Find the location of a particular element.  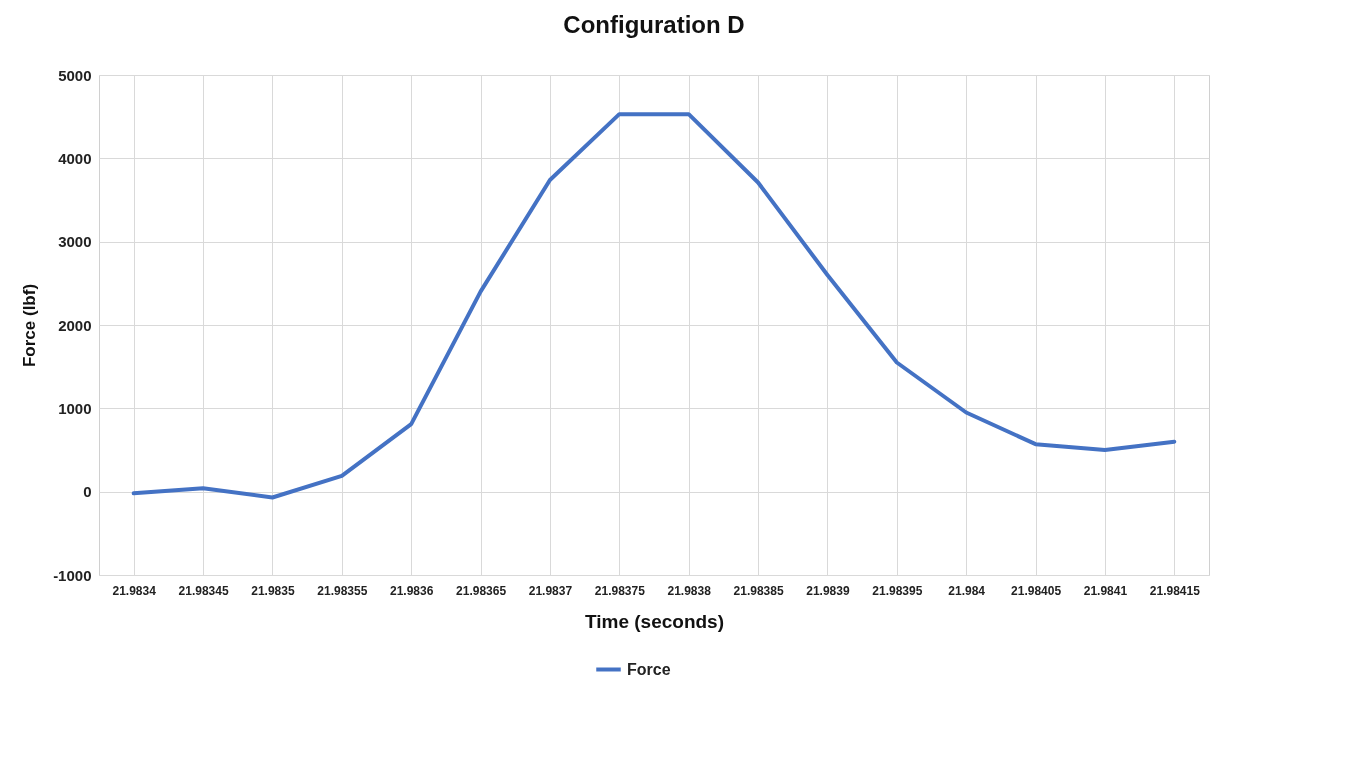

x-tick-label: 21.9839 is located at coordinates (828, 590).